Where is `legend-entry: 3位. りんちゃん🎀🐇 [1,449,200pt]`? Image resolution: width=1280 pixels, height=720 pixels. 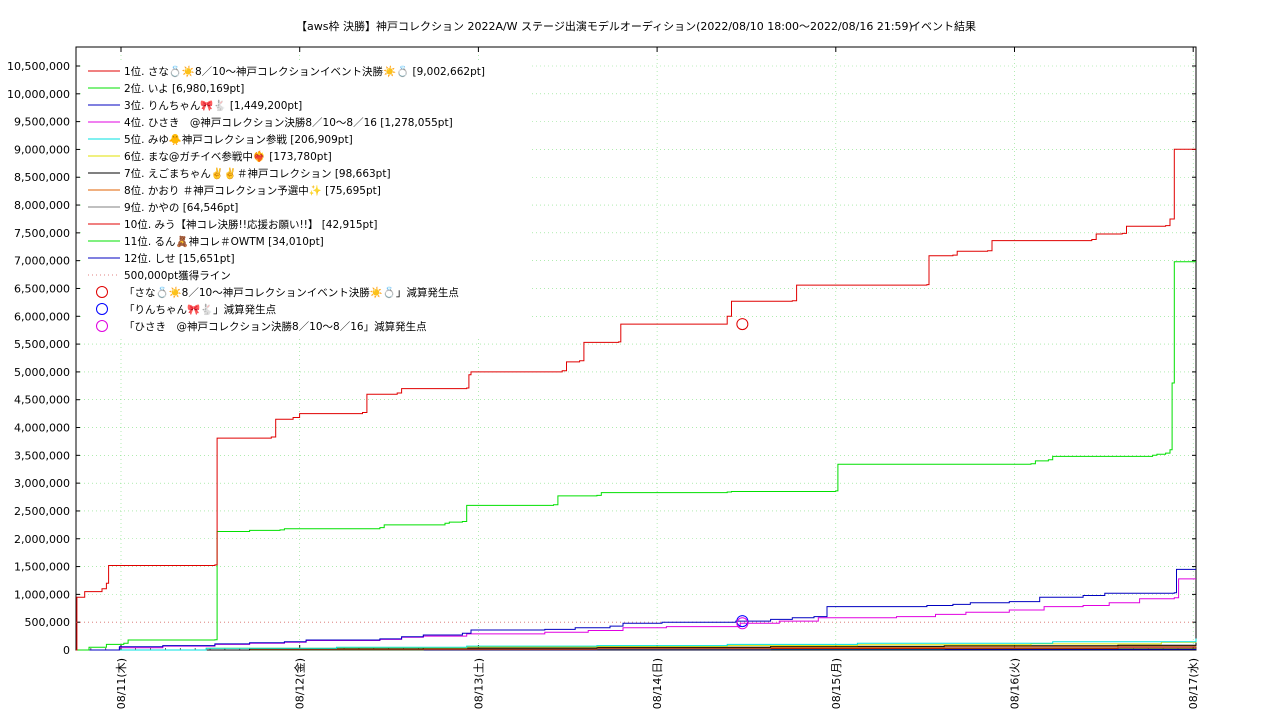
legend-entry: 3位. りんちゃん🎀🐇 [1,449,200pt] is located at coordinates (213, 105).